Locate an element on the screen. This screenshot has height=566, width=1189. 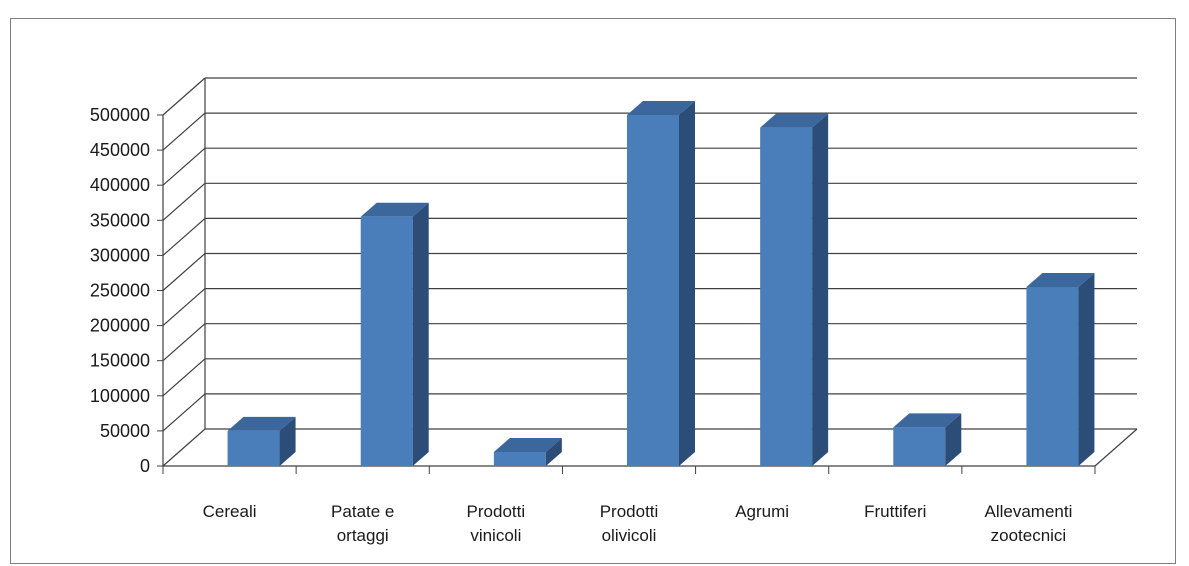
category-label-line: Fruttiferi is located at coordinates (895, 511).